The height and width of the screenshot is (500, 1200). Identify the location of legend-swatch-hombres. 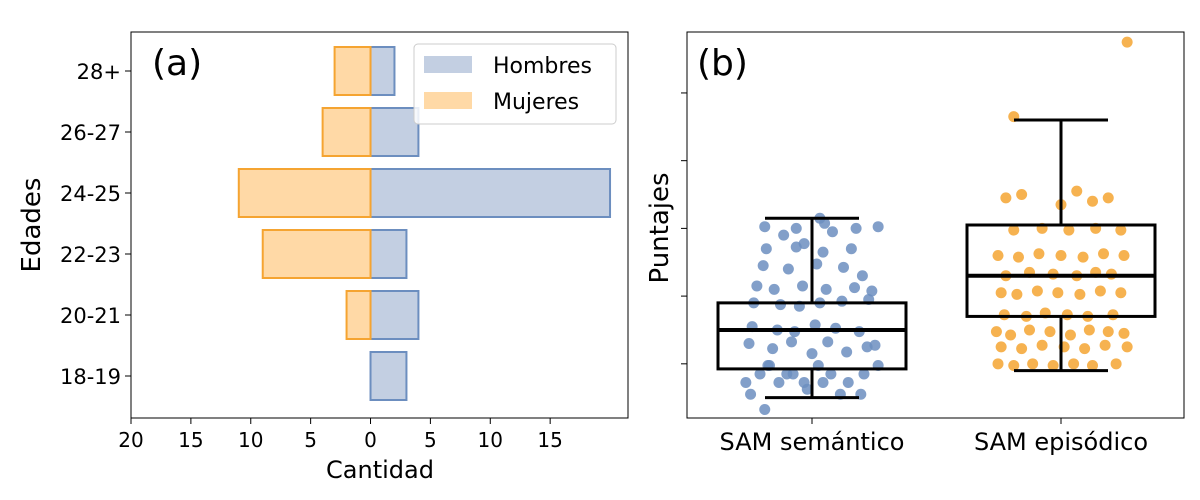
(448, 64).